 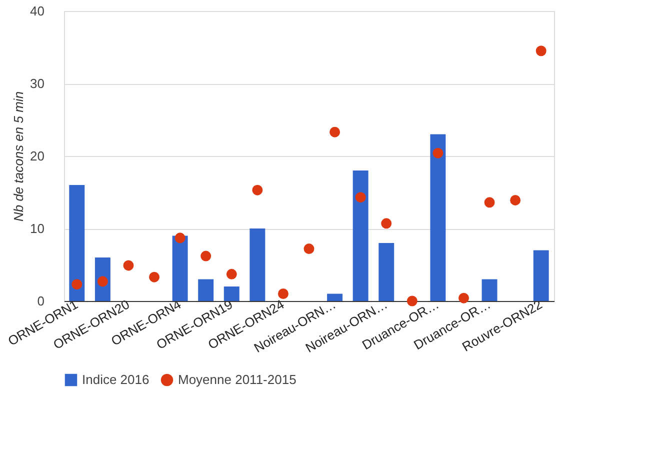 What do you see at coordinates (18, 156) in the screenshot?
I see `y-axis-title: Nb de tacons en 5 min` at bounding box center [18, 156].